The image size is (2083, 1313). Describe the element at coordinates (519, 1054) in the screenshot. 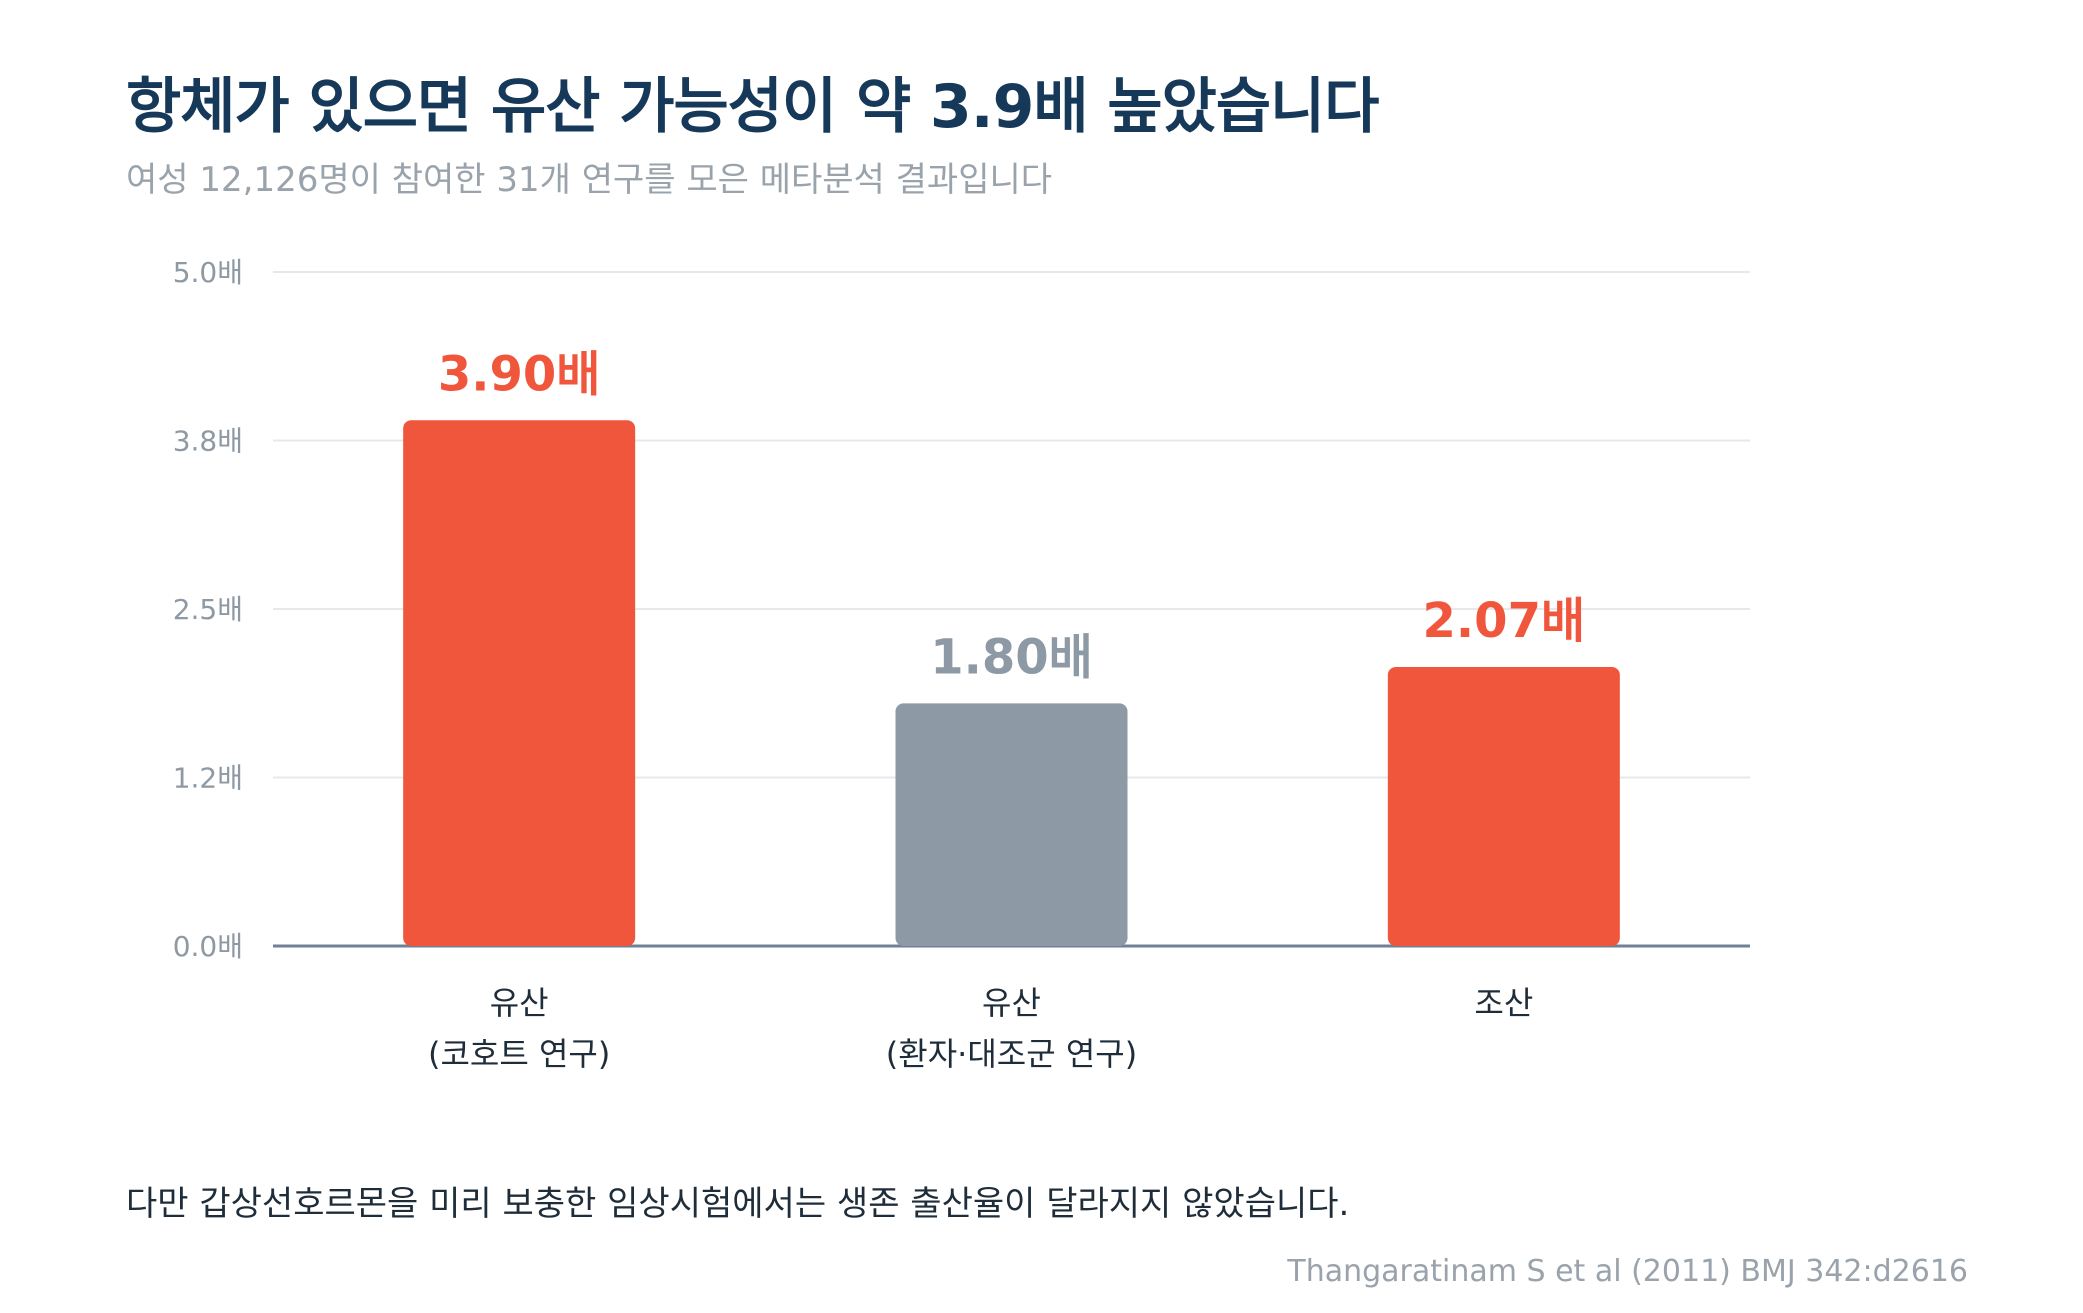

I see `category-label: (코호트 연구)` at that location.